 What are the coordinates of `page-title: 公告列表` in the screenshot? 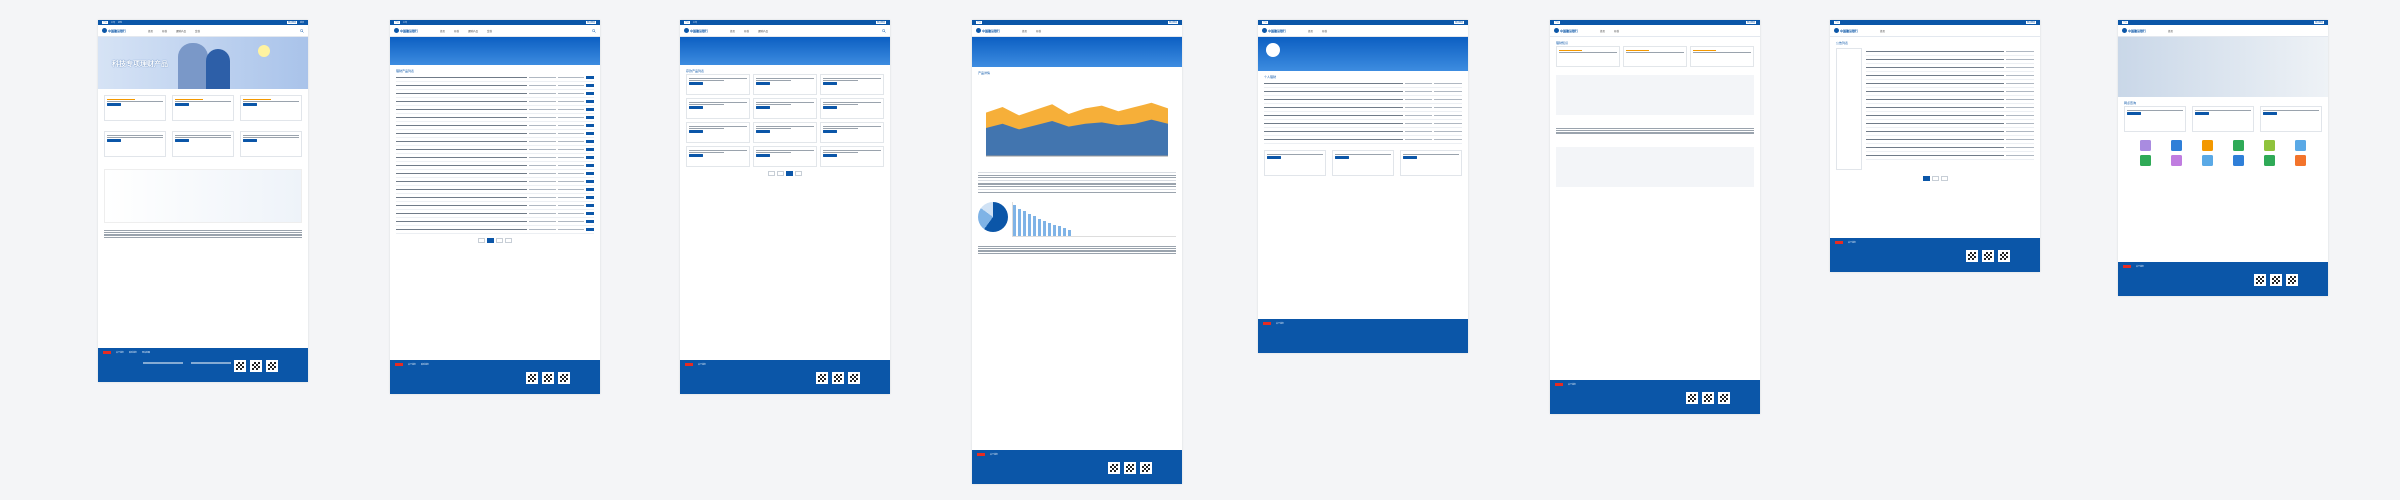 It's located at (1842, 43).